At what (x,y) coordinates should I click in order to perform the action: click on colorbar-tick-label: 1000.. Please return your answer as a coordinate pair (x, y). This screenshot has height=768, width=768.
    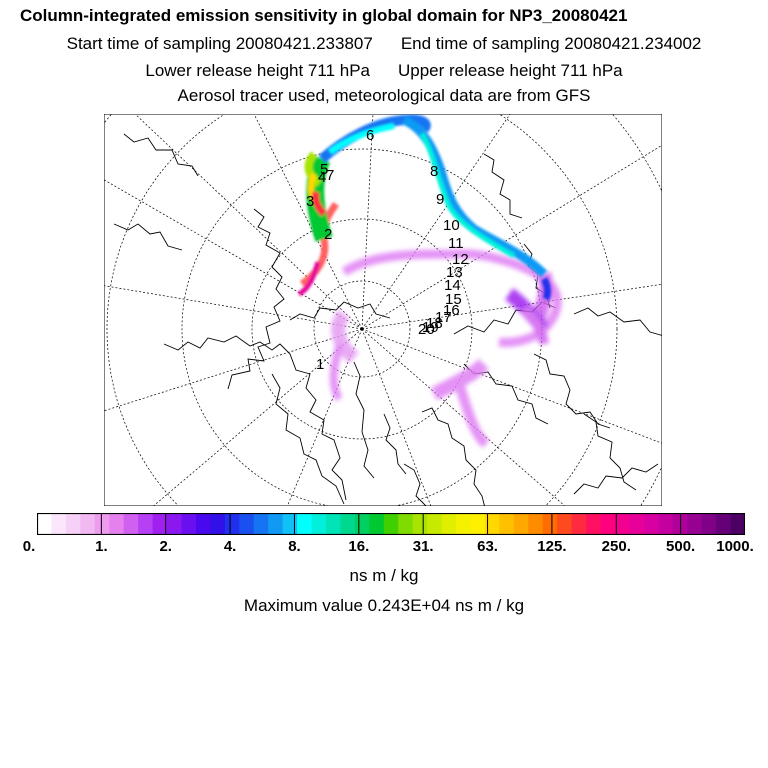
    Looking at the image, I should click on (735, 546).